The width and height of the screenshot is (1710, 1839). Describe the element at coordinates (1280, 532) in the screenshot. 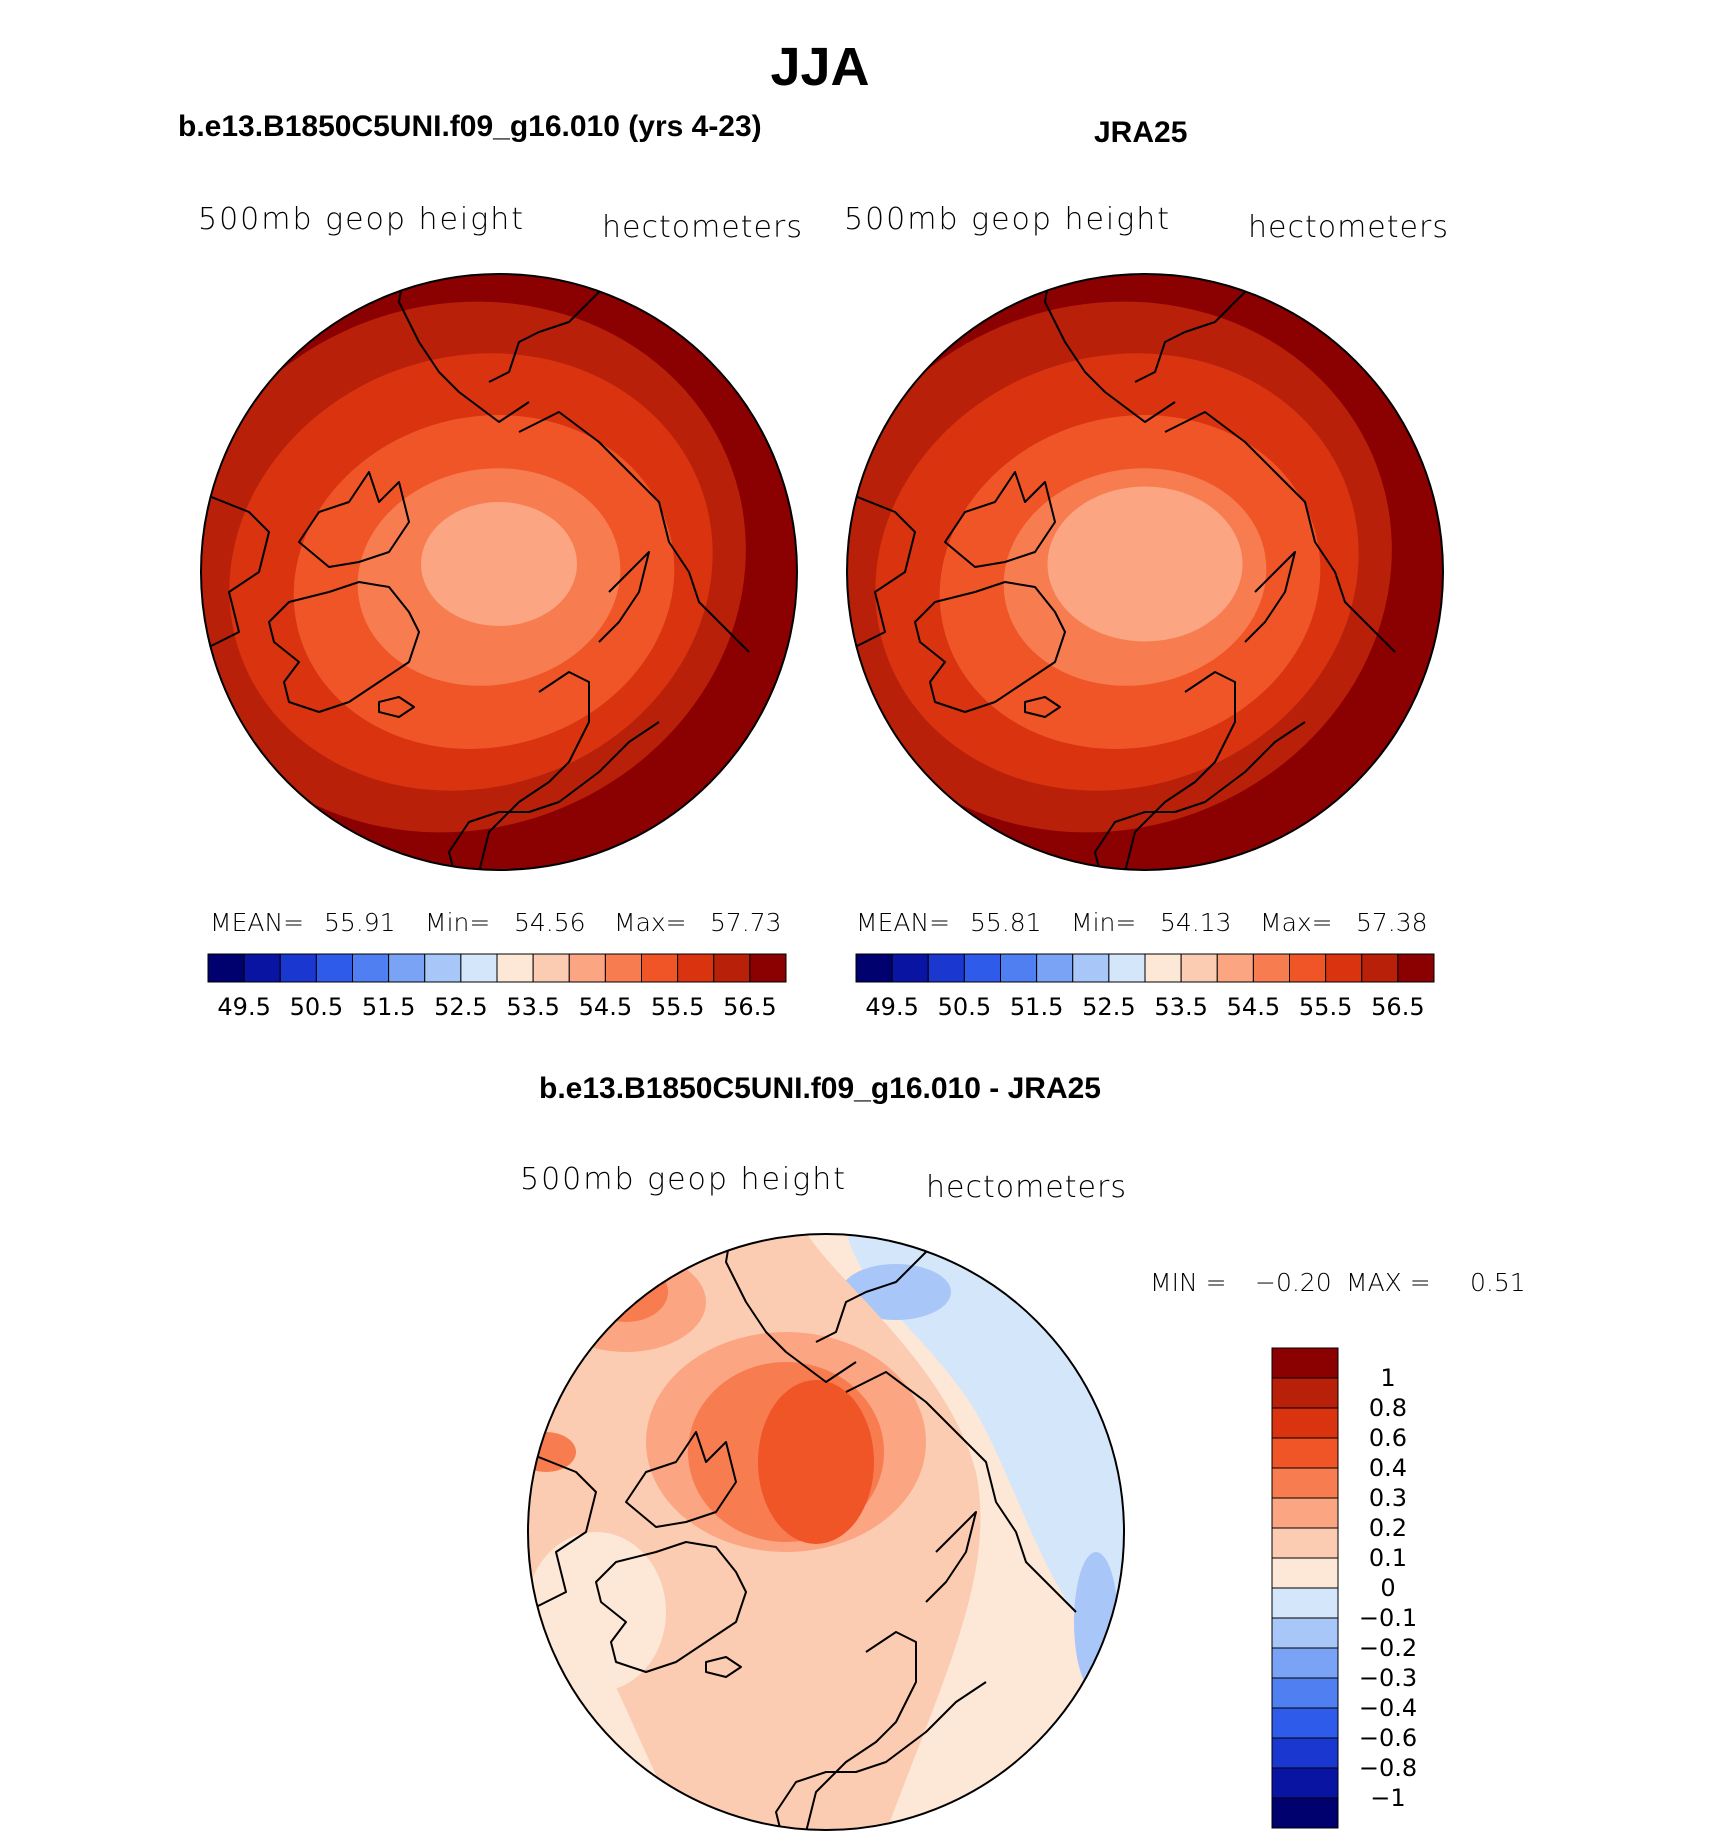

I see `panel-2-coast-siberia-coast` at that location.